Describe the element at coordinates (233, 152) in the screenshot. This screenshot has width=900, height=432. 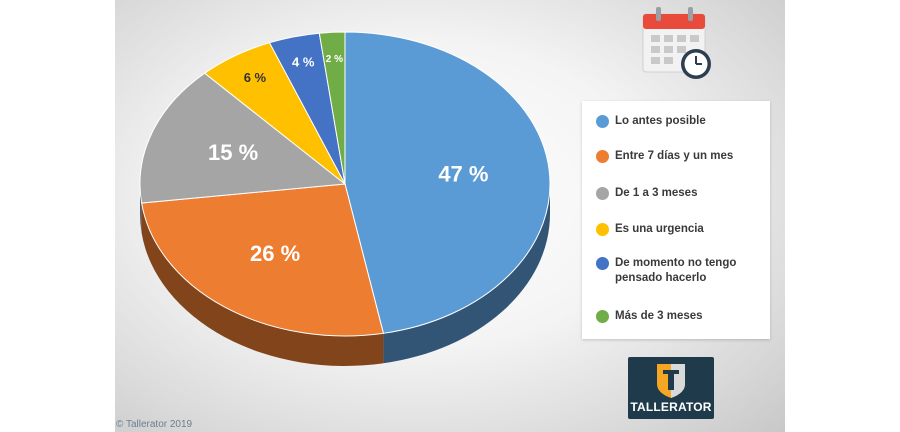
I see `pie-data-label: 15 %` at that location.